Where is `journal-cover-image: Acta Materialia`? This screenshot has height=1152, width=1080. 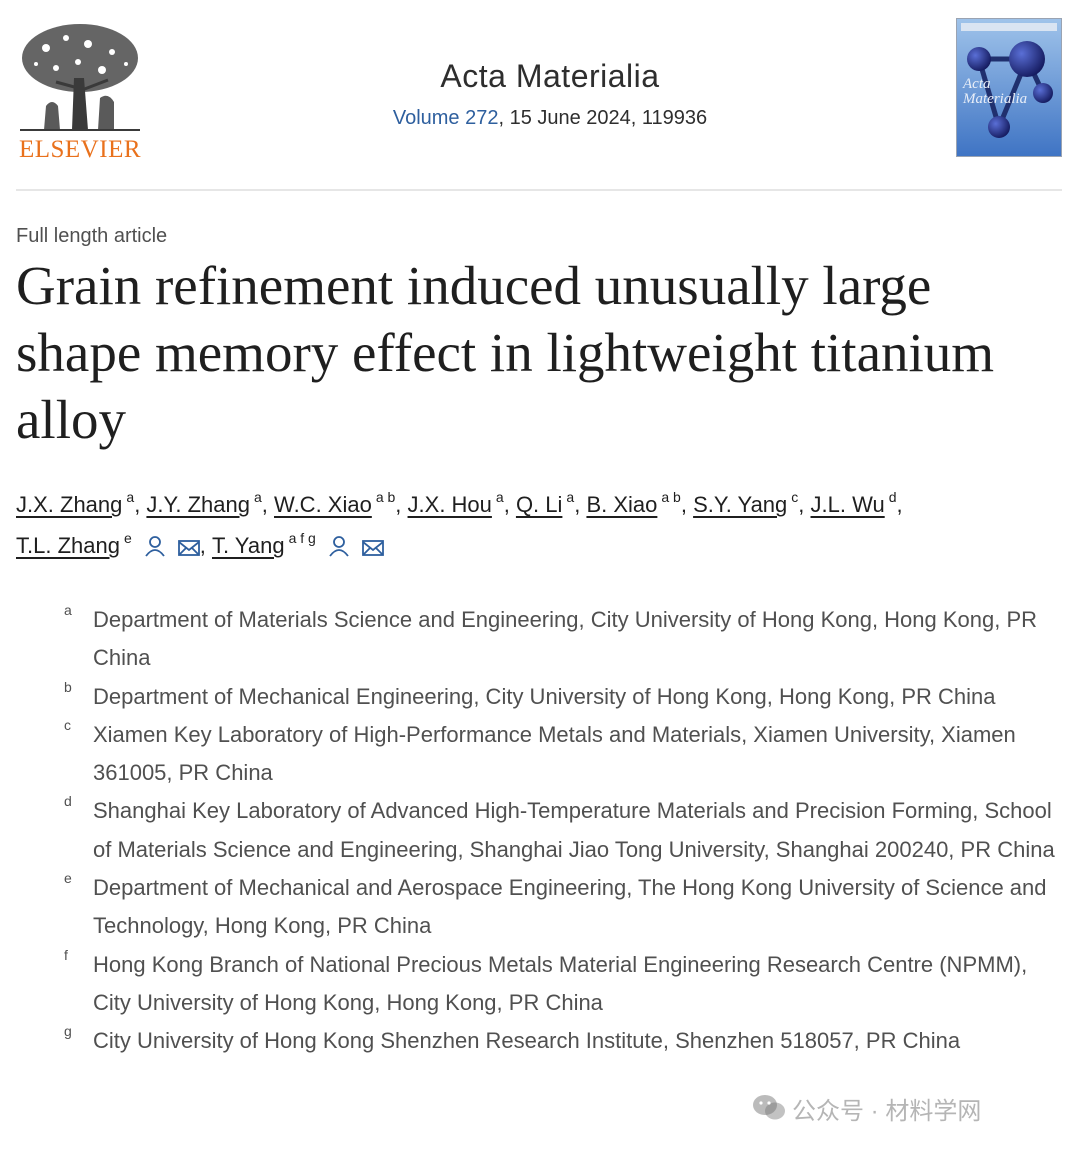 journal-cover-image: Acta Materialia is located at coordinates (1009, 87).